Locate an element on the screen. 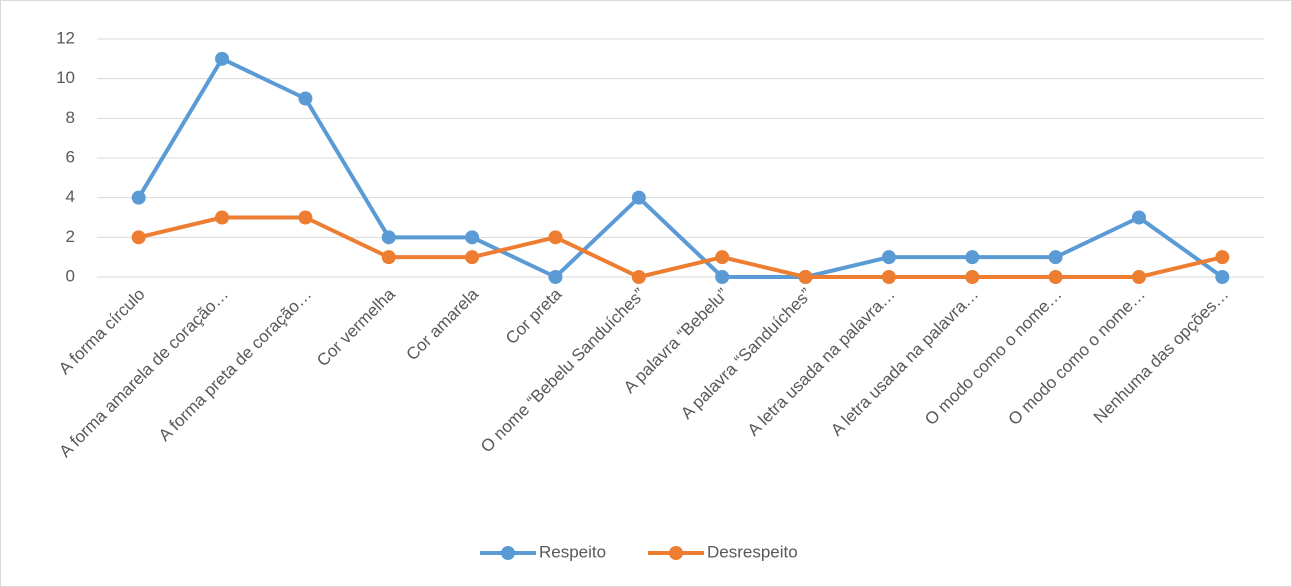  y-tick-label: 8 is located at coordinates (70, 117).